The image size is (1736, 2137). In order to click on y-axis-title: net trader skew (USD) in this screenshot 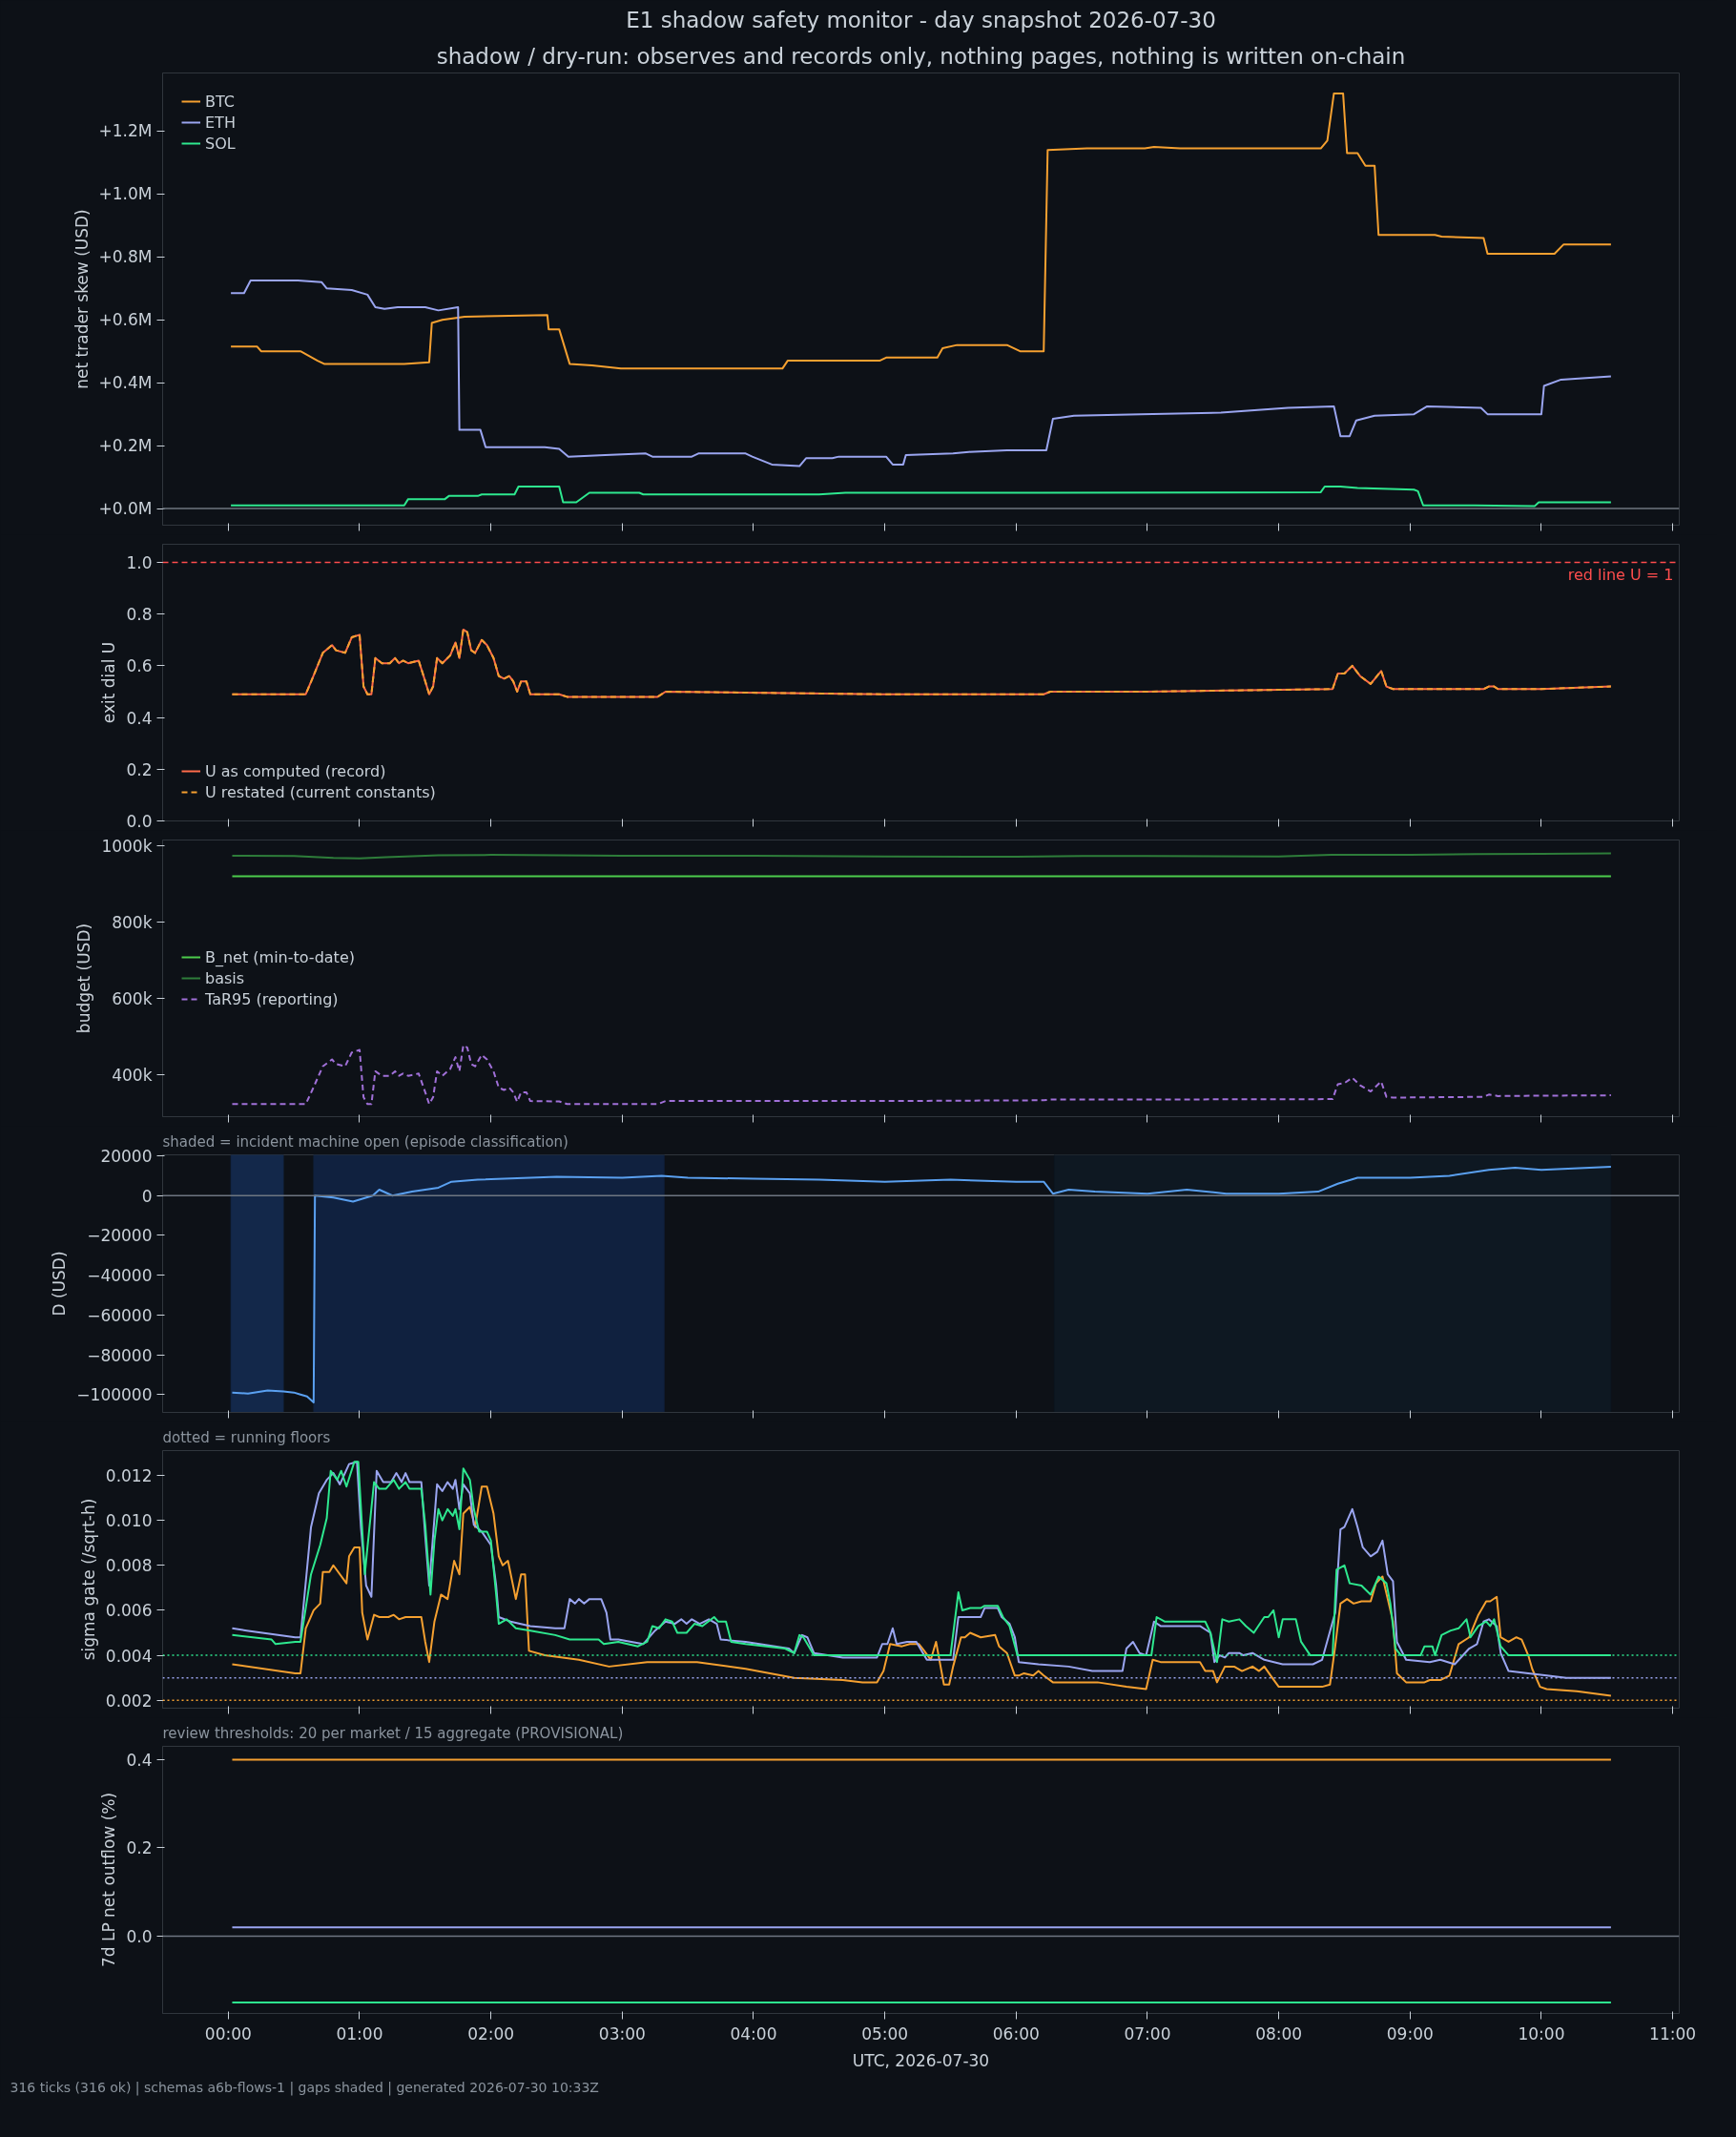, I will do `click(82, 299)`.